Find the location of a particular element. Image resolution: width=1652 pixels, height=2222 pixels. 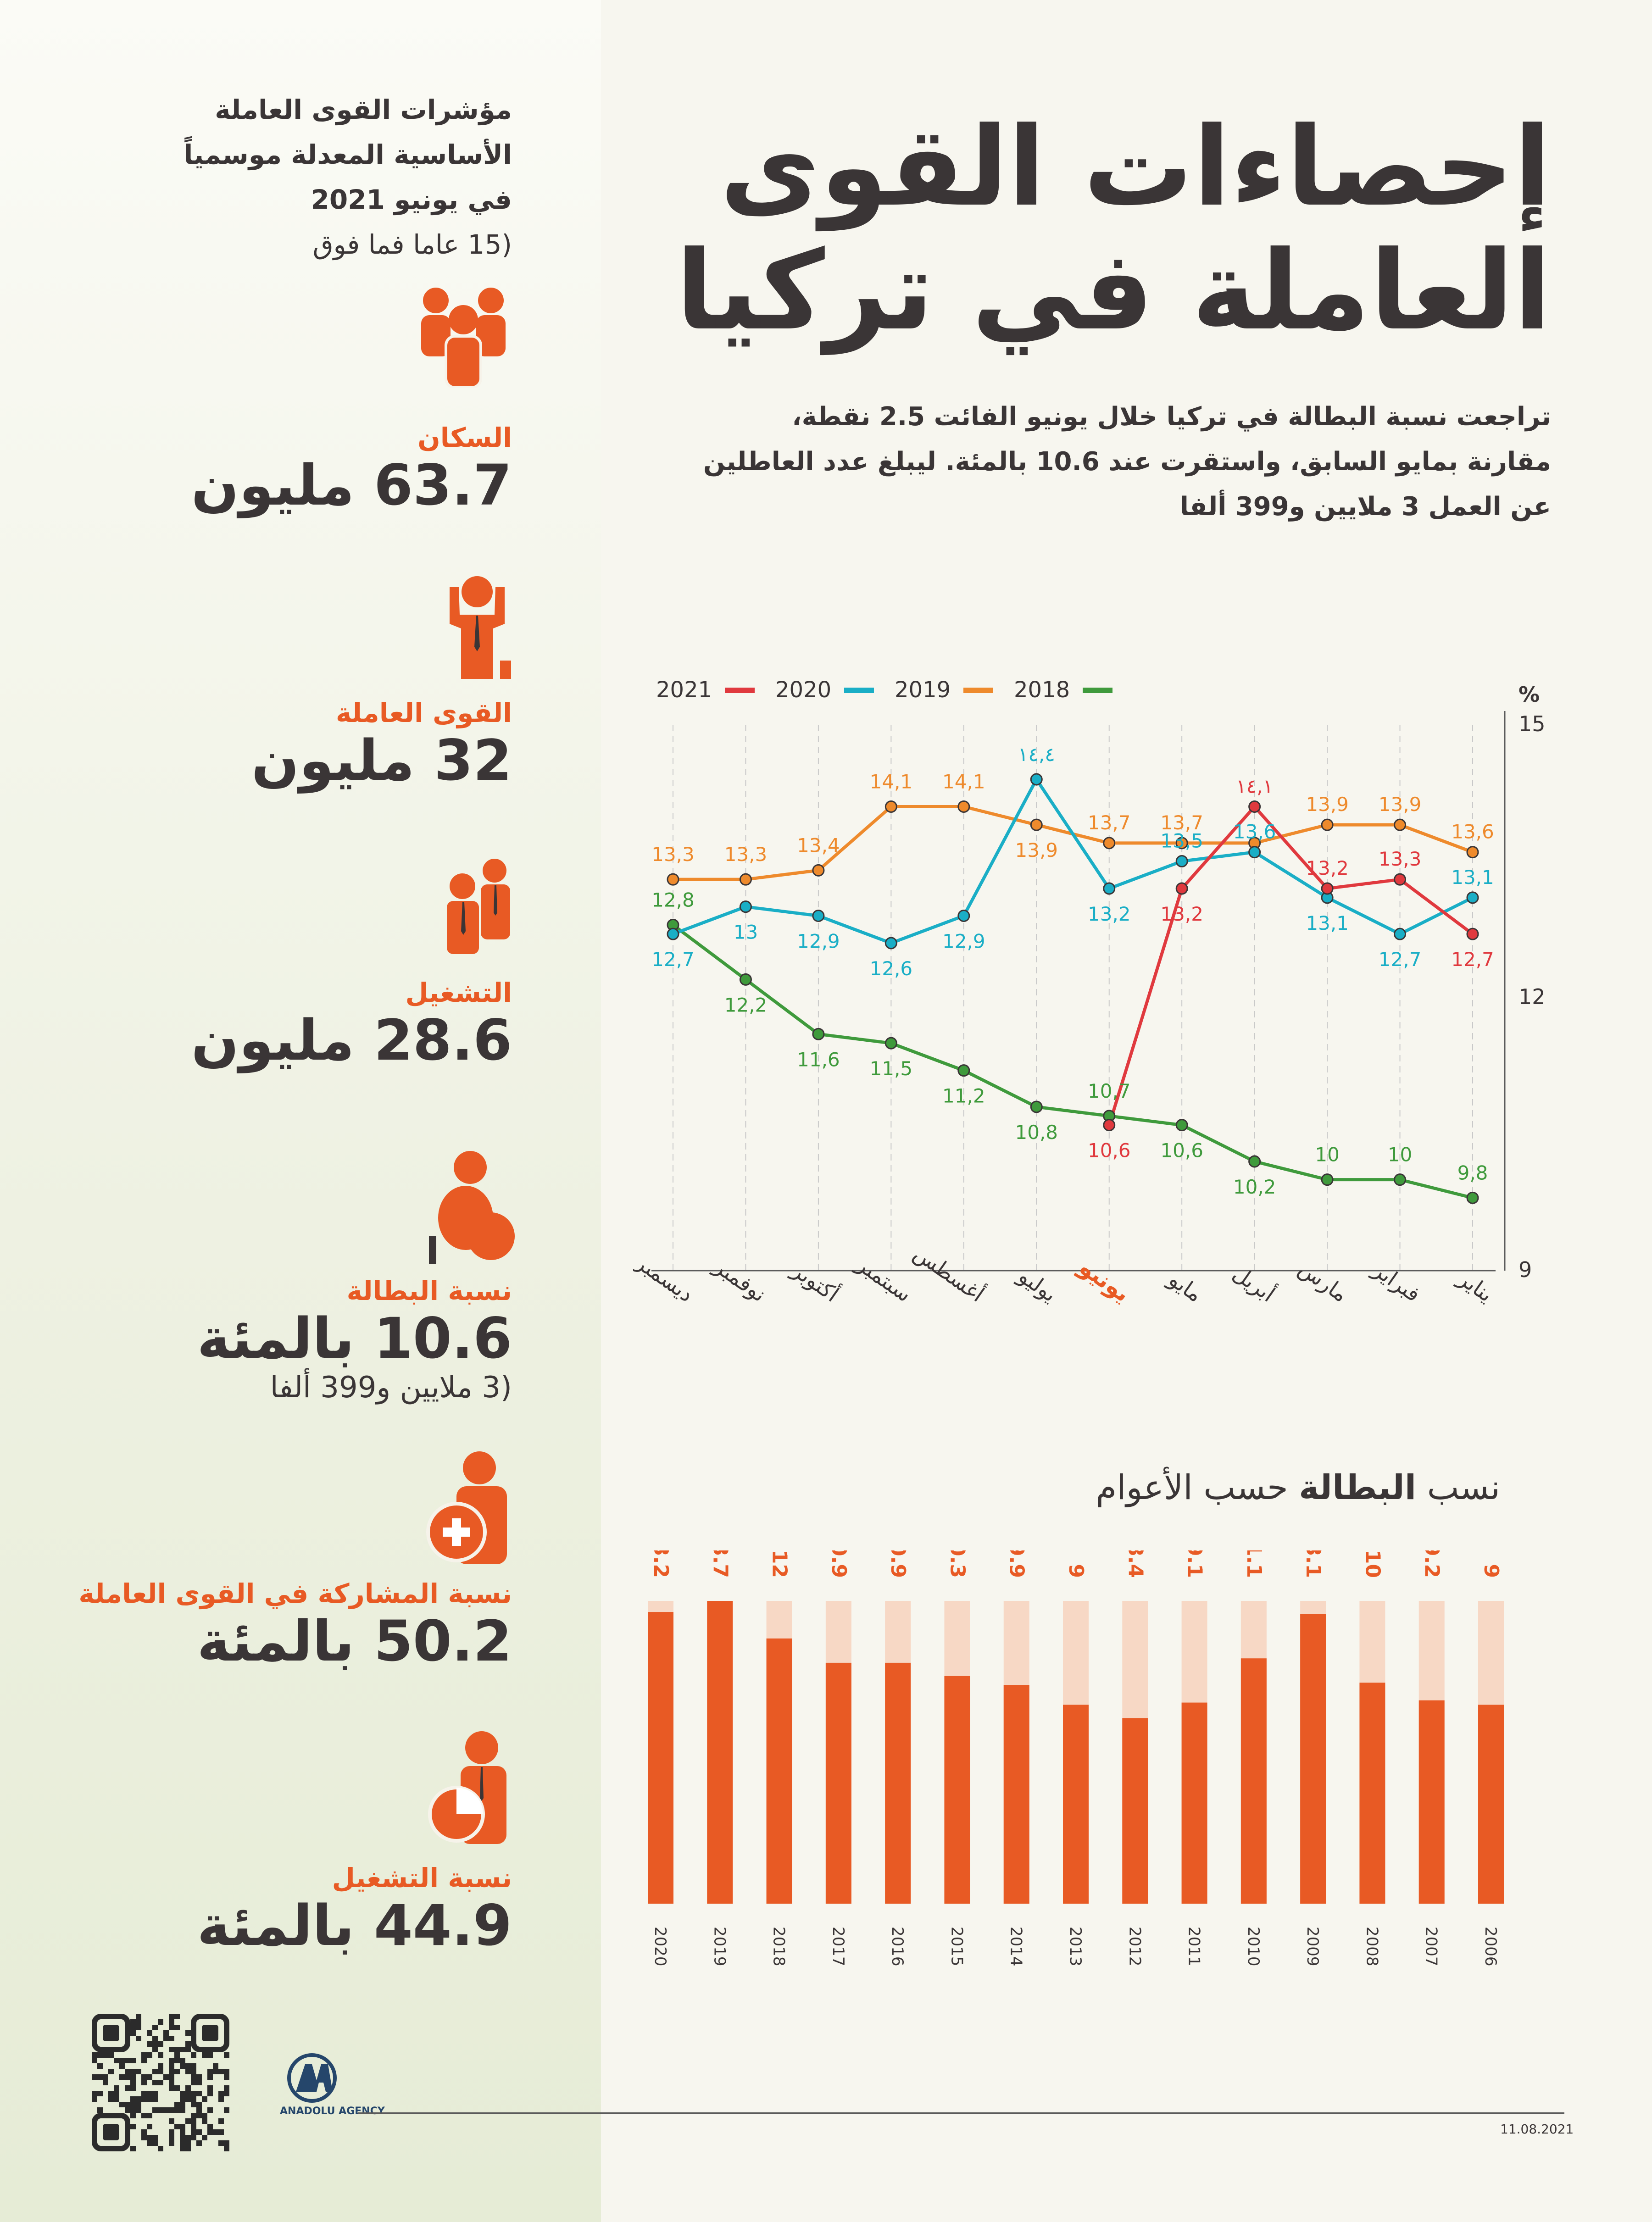

stat-label: القوى العاملة is located at coordinates (423, 712).